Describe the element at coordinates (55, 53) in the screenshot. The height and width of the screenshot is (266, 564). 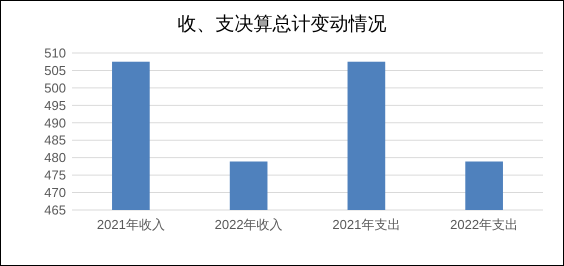
I see `y-tick-label: 510` at that location.